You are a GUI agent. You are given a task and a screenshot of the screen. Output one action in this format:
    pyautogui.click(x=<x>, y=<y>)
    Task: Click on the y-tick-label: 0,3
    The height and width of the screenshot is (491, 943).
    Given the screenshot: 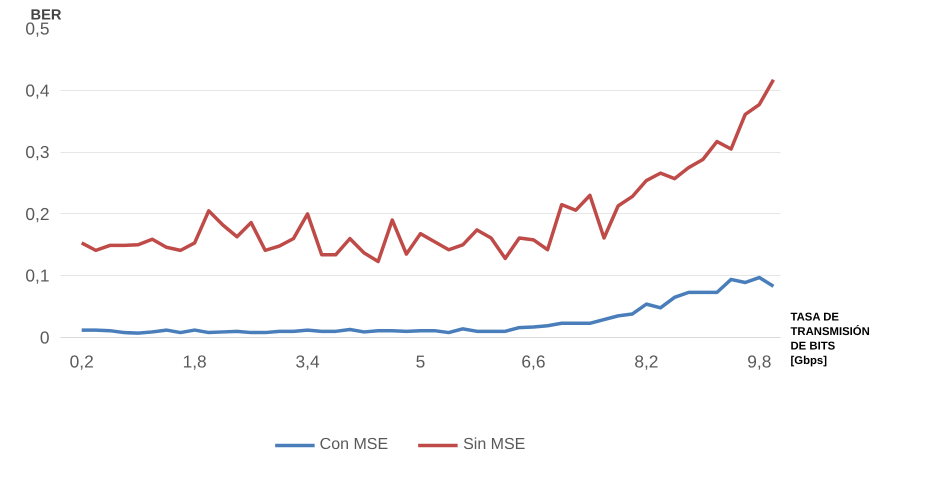 What is the action you would take?
    pyautogui.click(x=37, y=152)
    